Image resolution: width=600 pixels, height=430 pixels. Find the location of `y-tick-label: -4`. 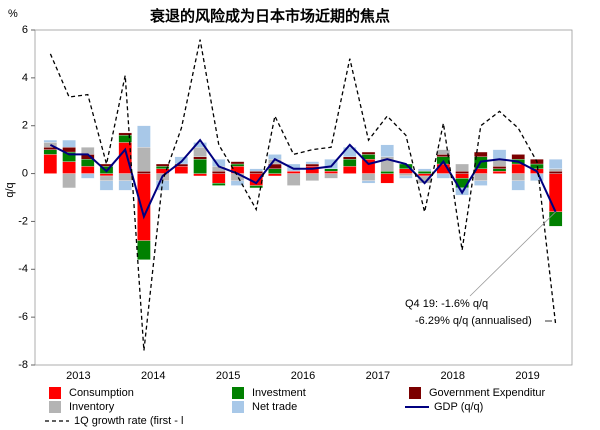

y-tick-label: -4 is located at coordinates (23, 269).